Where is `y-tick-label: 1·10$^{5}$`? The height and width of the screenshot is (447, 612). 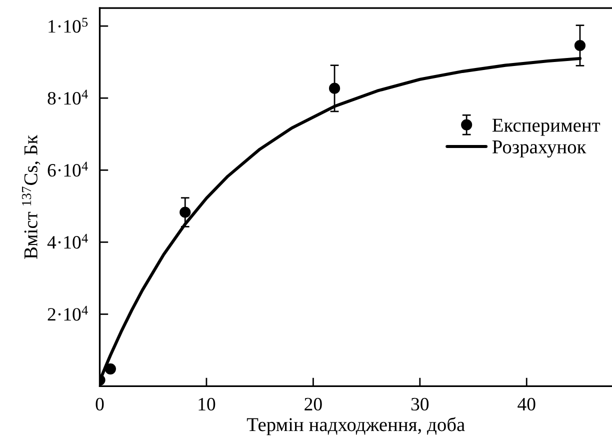 y-tick-label: 1·10$^{5}$ is located at coordinates (68, 25).